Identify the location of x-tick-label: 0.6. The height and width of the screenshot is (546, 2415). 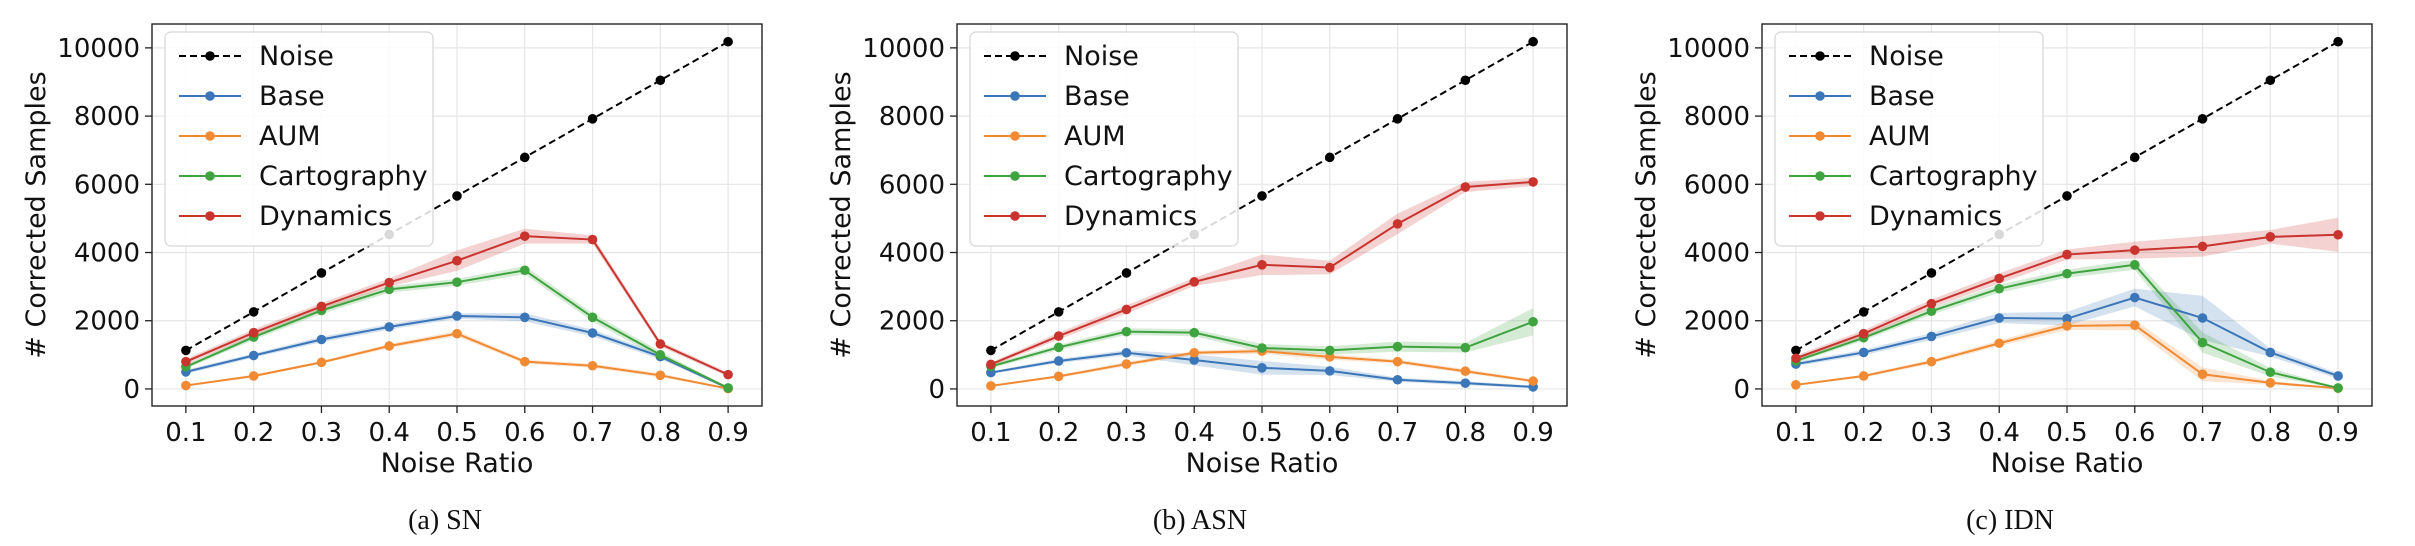
(524, 433).